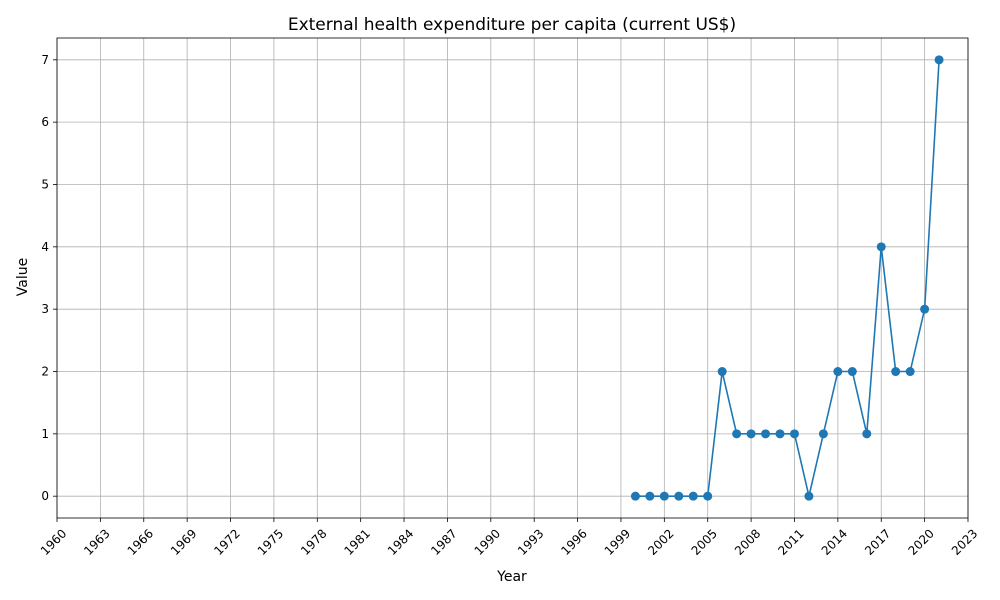 The height and width of the screenshot is (600, 1000). What do you see at coordinates (45, 434) in the screenshot?
I see `y-tick-label: 1` at bounding box center [45, 434].